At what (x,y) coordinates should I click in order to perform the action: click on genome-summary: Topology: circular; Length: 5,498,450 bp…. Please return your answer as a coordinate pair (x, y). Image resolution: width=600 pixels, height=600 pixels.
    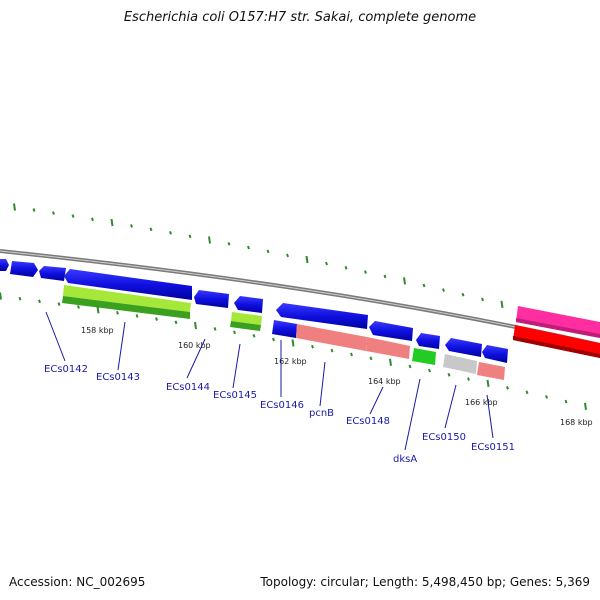
    Looking at the image, I should click on (425, 582).